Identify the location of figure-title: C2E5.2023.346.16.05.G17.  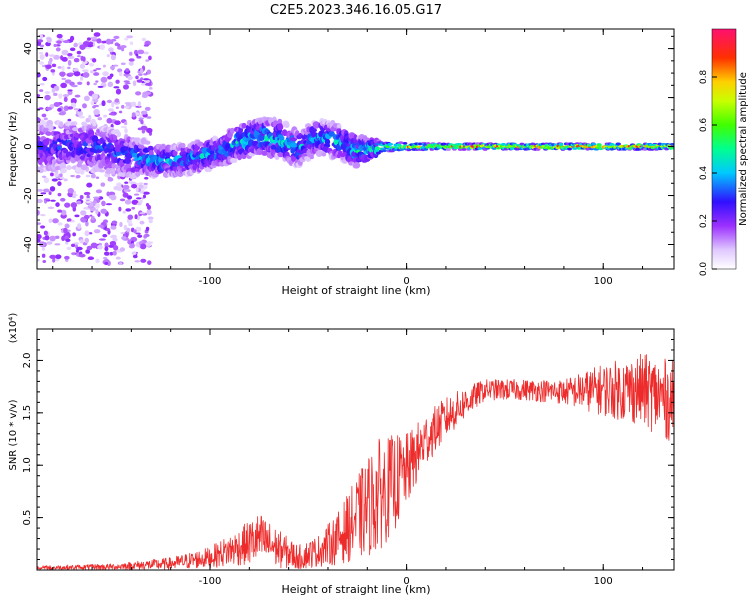
(356, 10).